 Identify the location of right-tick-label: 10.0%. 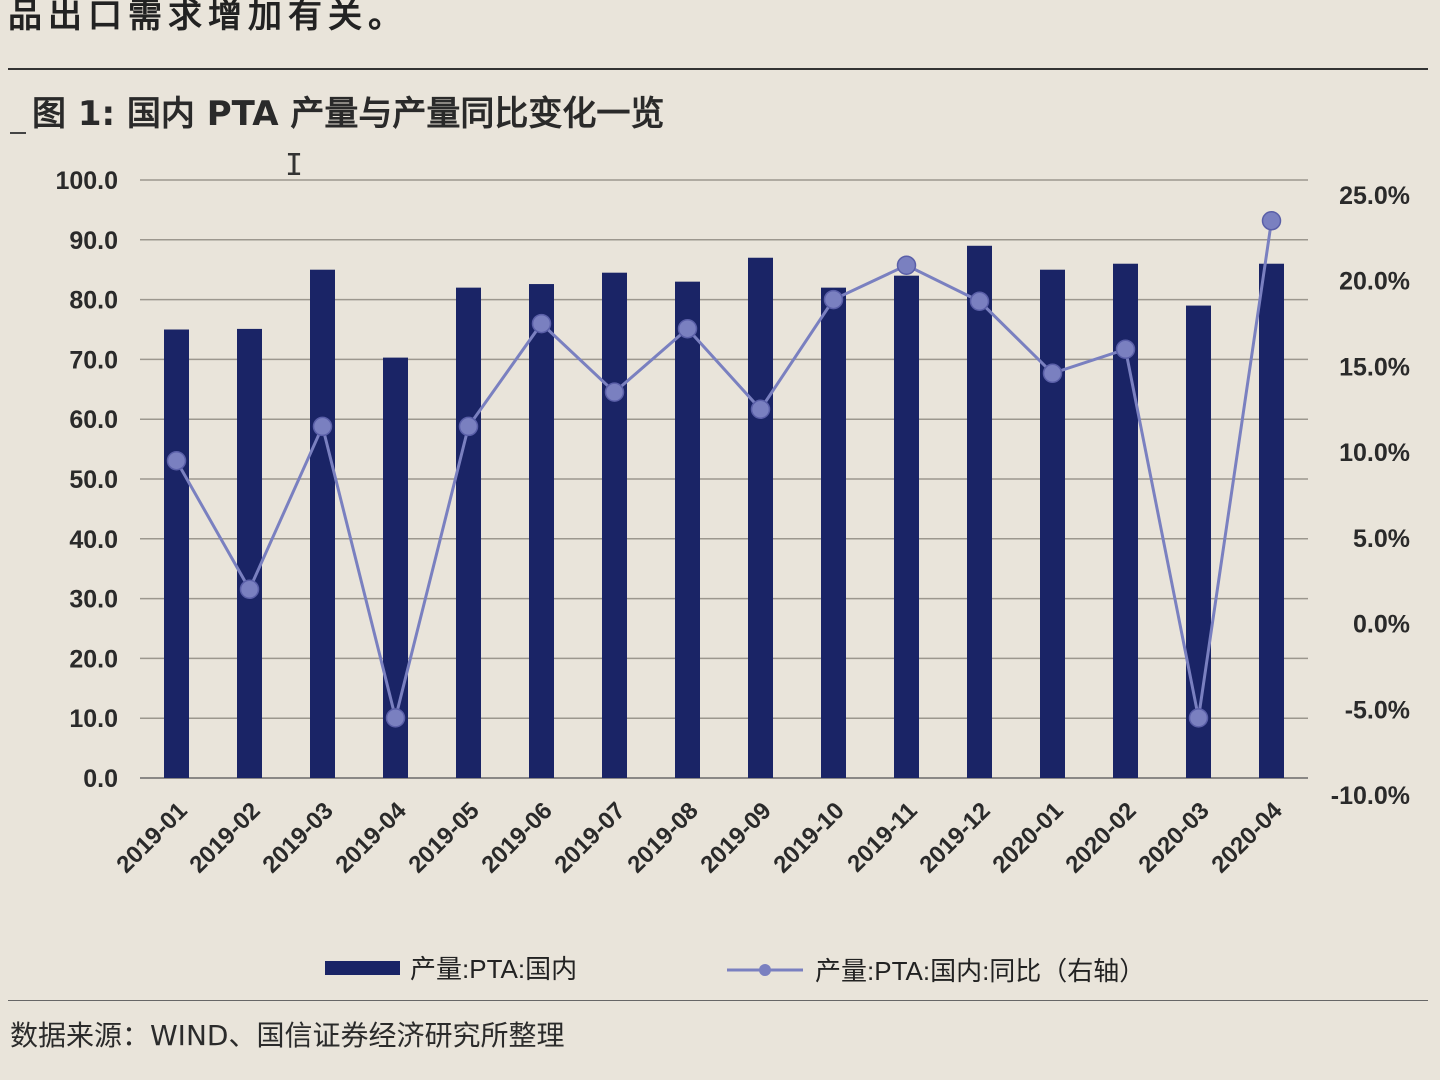
(1374, 453).